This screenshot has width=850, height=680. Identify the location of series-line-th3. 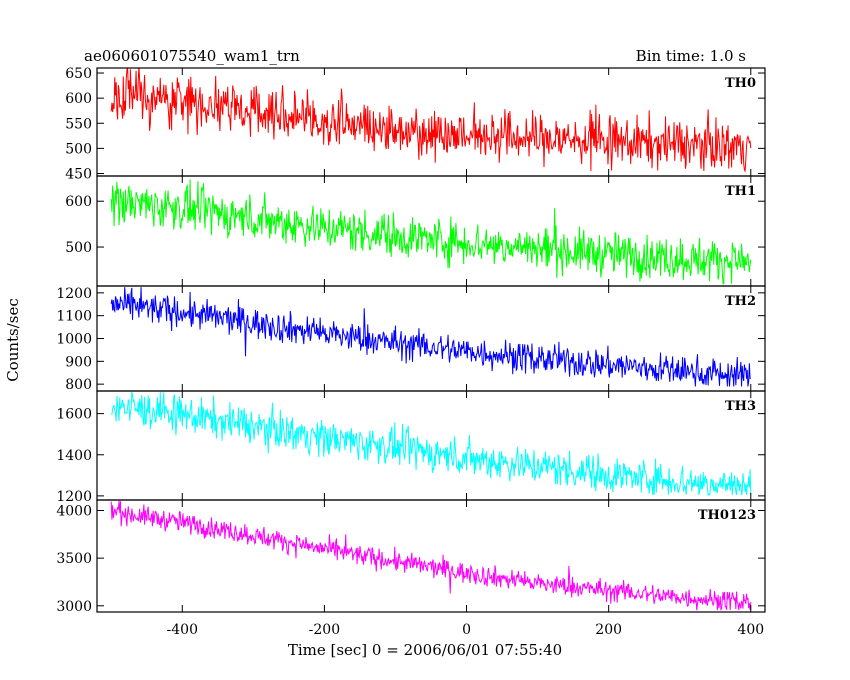
(431, 443).